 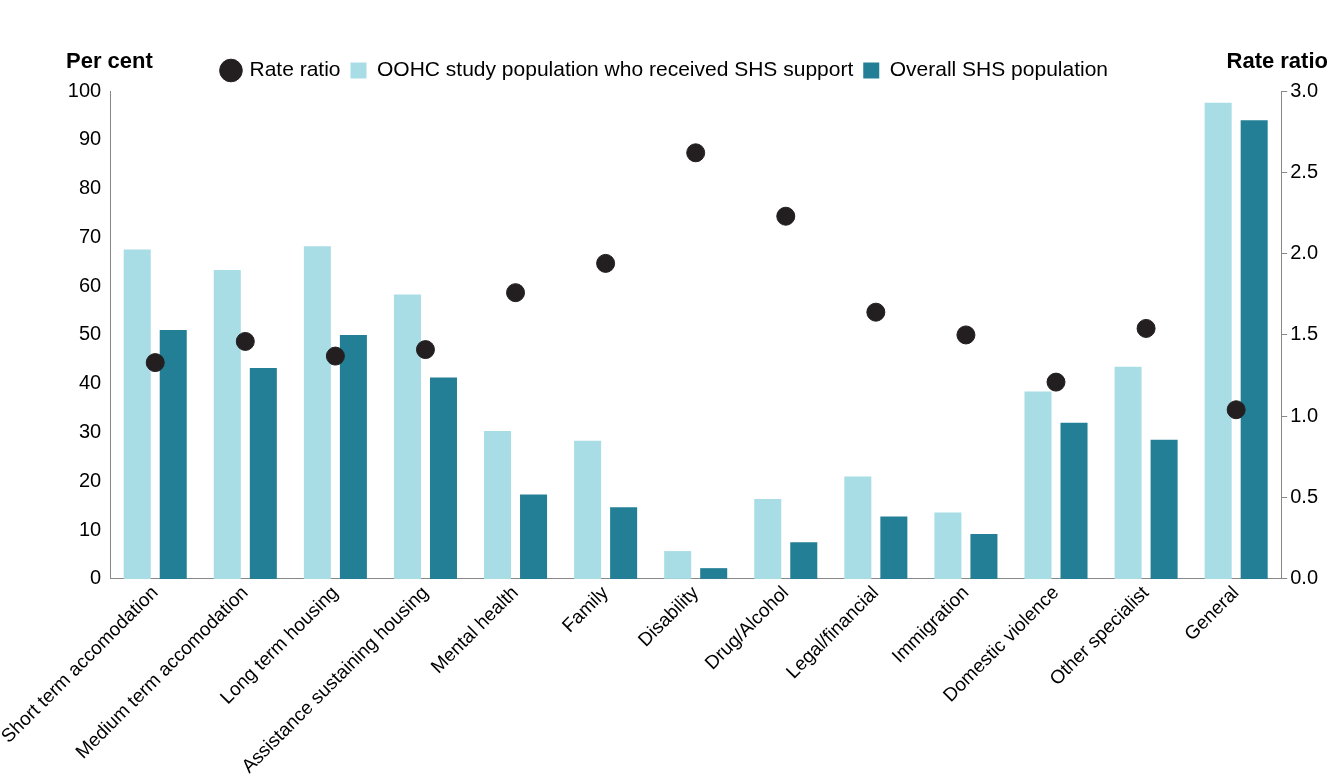 I want to click on y-axis-title: Per cent, so click(x=110, y=61).